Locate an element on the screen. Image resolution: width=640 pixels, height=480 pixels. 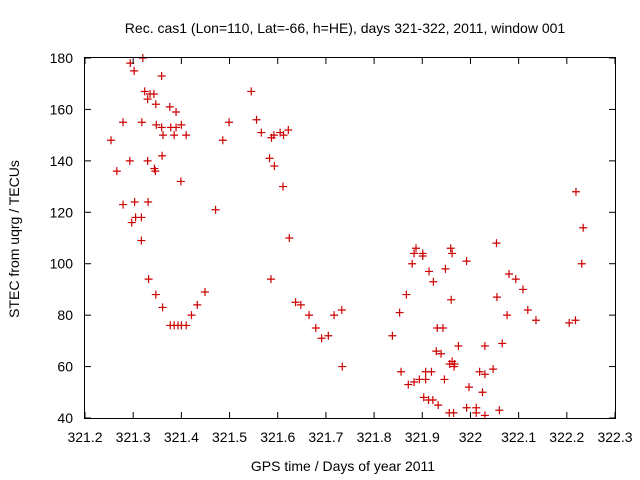
x-axis-label: GPS time / Days of year 2011 is located at coordinates (343, 466).